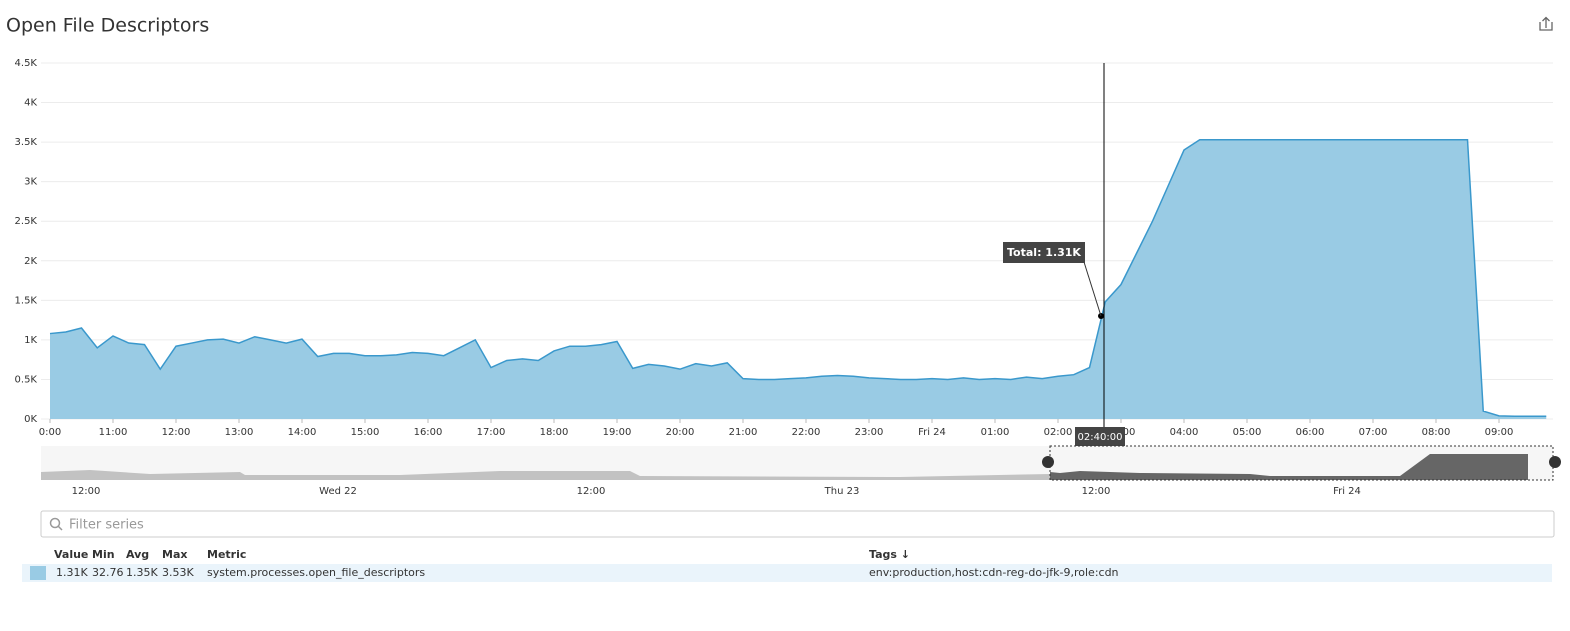 The image size is (1570, 631). What do you see at coordinates (302, 432) in the screenshot?
I see `x-tick-label: 14:00` at bounding box center [302, 432].